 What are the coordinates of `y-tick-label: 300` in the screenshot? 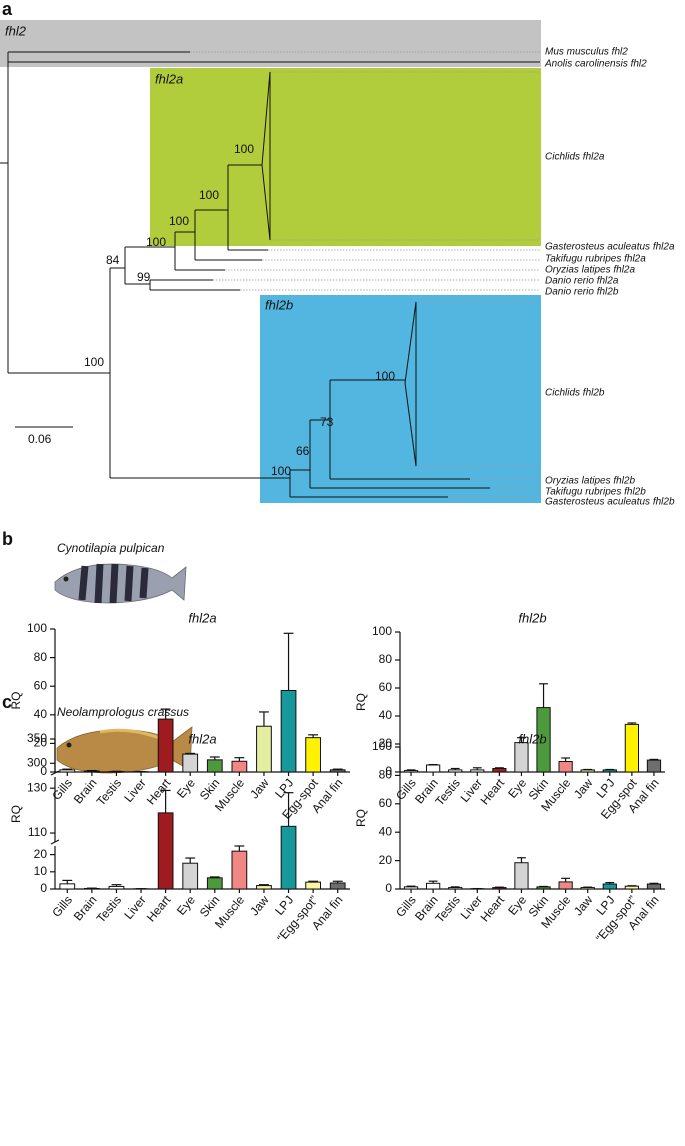 It's located at (37, 762).